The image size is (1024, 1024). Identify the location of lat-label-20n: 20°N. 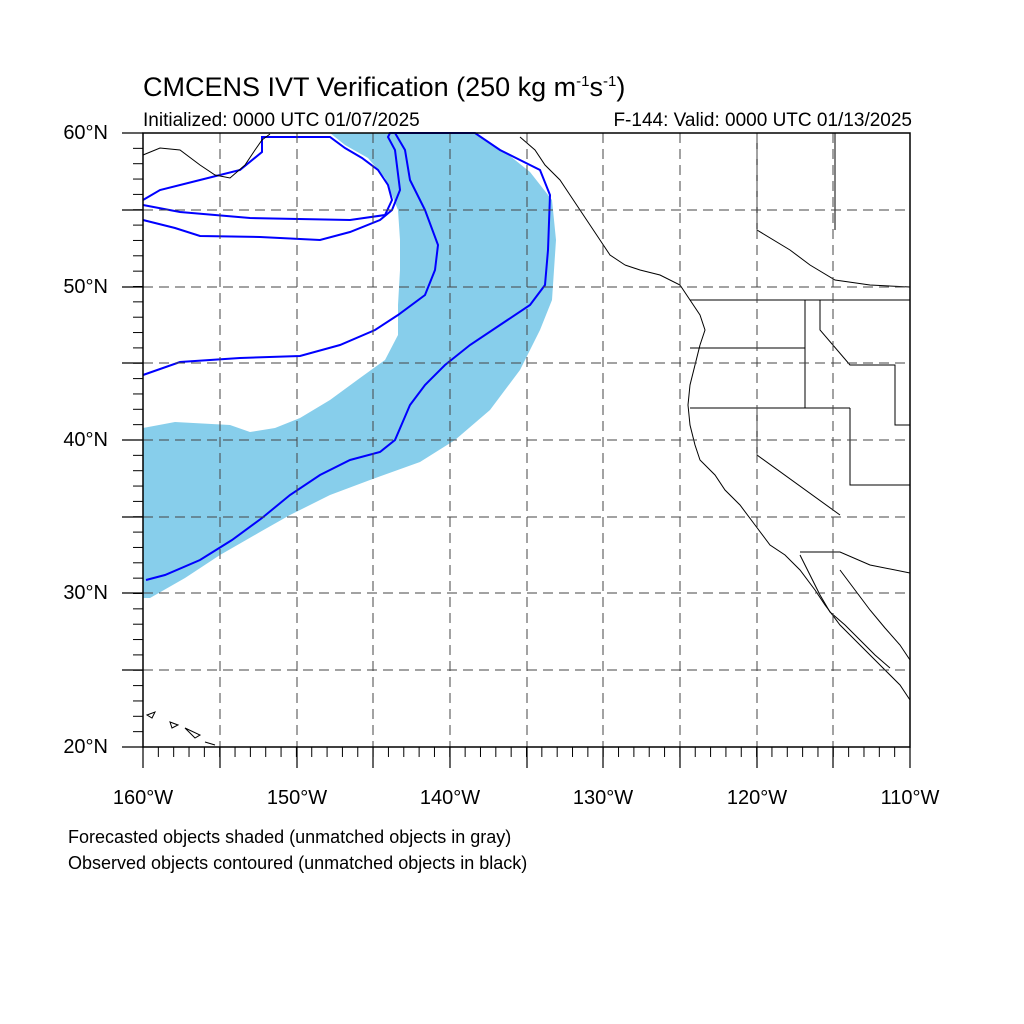
(85, 747).